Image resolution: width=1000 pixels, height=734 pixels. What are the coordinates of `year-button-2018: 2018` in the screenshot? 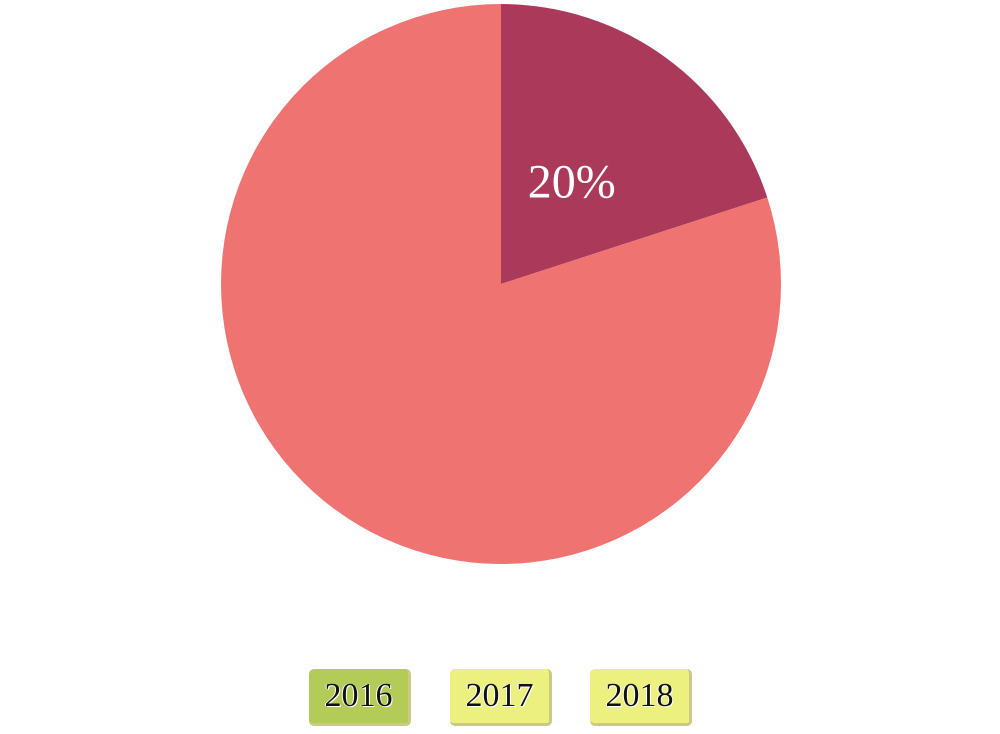 It's located at (641, 697).